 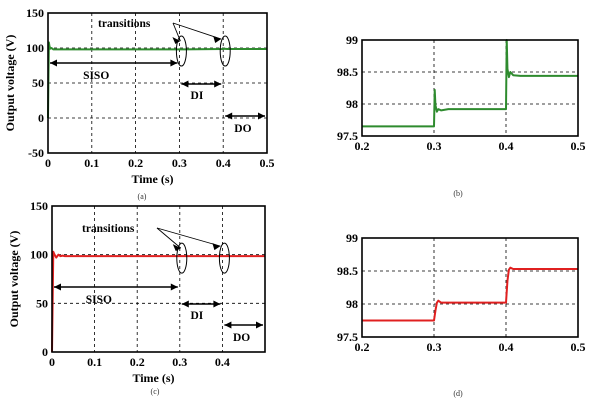 I want to click on panel-caption: (d), so click(x=458, y=393).